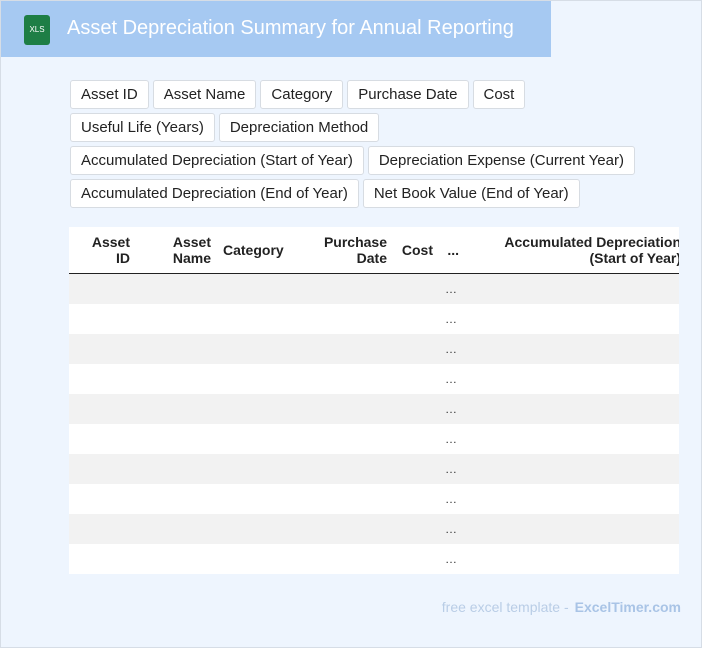  Describe the element at coordinates (499, 94) in the screenshot. I see `tag: Cost` at that location.